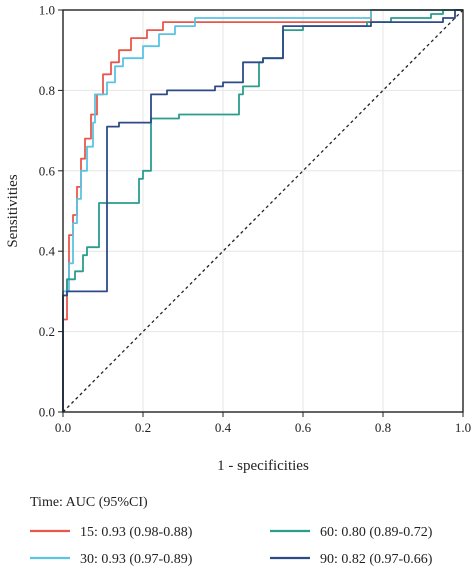 This screenshot has width=474, height=572. I want to click on x-tick-label: 1.0, so click(463, 427).